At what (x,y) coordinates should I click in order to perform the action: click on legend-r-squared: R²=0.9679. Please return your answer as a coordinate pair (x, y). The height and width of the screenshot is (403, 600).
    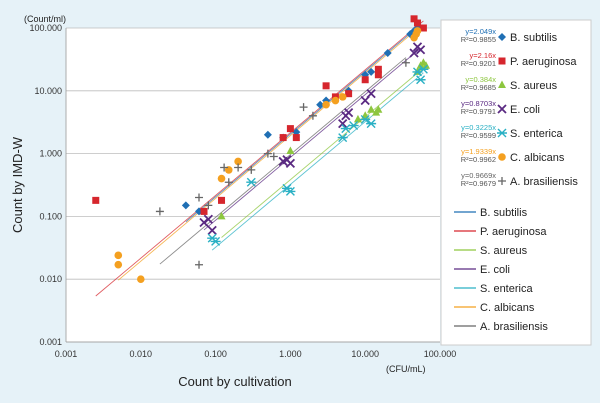
    Looking at the image, I should click on (478, 183).